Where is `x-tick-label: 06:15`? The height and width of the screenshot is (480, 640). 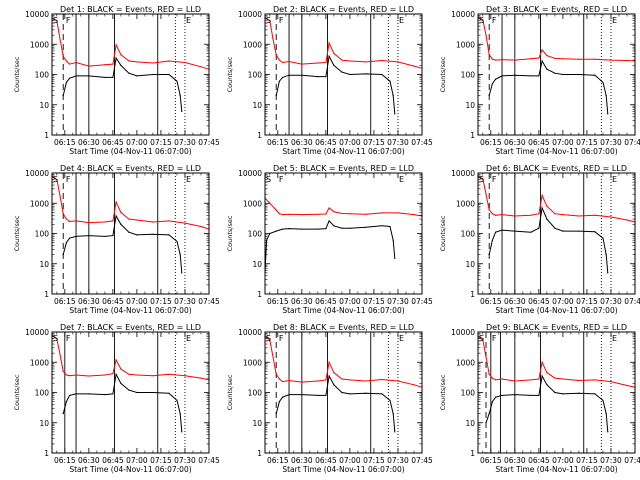 x-tick-label: 06:15 is located at coordinates (65, 142).